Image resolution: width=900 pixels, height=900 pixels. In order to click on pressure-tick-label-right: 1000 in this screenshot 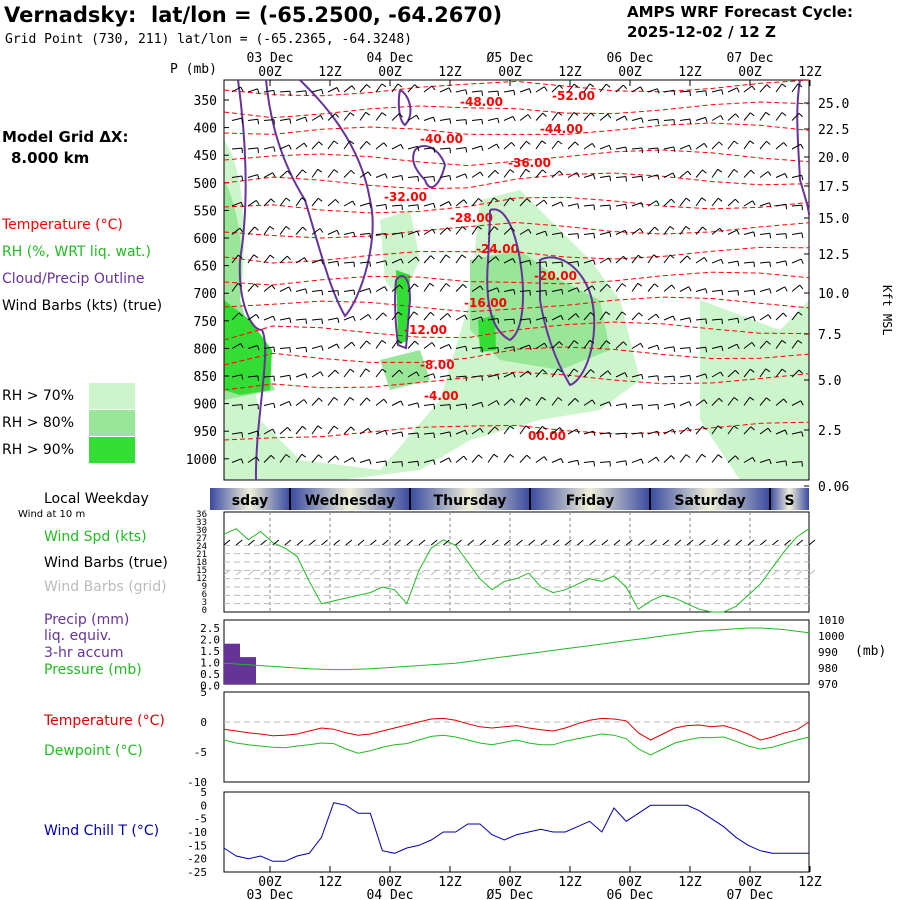, I will do `click(831, 636)`.